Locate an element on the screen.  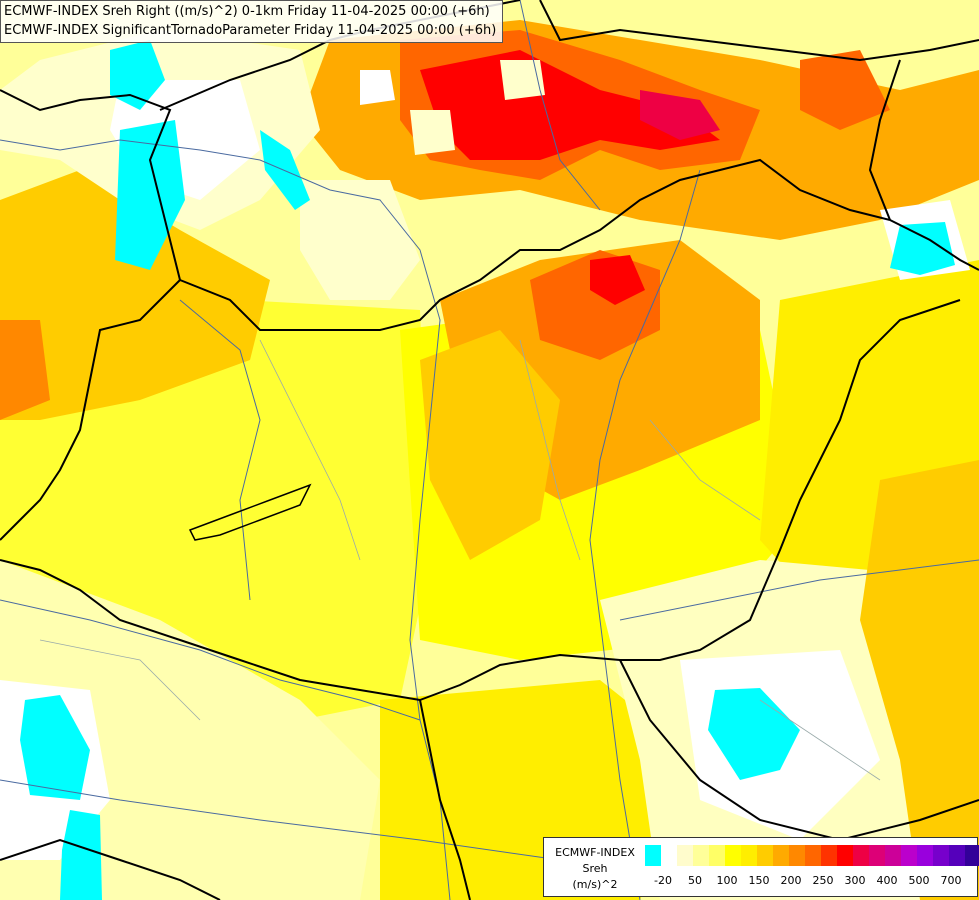
border-north-east is located at coordinates (884, 140).